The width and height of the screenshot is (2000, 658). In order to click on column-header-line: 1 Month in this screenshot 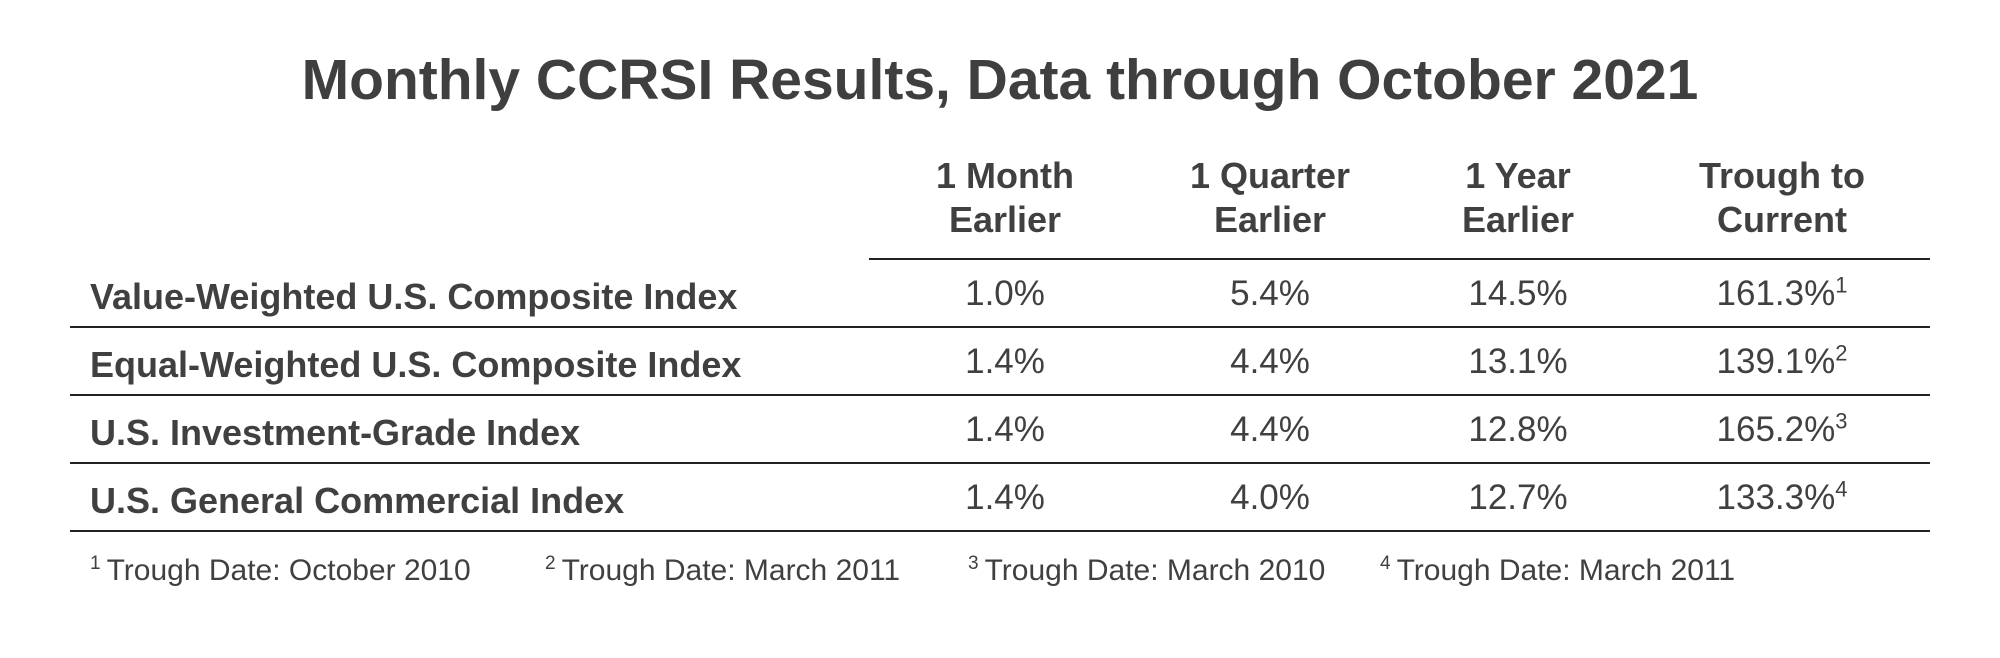, I will do `click(1005, 175)`.